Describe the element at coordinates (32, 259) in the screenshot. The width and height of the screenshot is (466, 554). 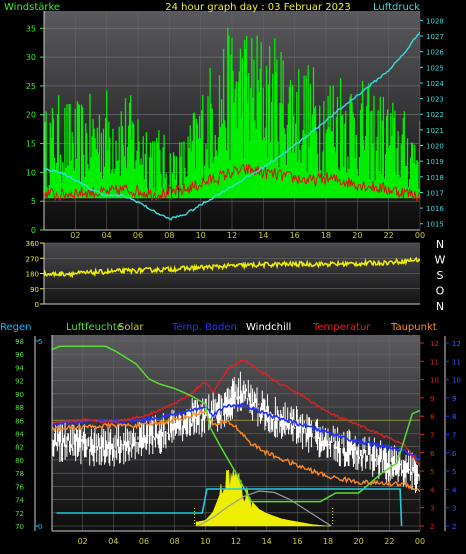
I see `direction-tick-label: 270` at that location.